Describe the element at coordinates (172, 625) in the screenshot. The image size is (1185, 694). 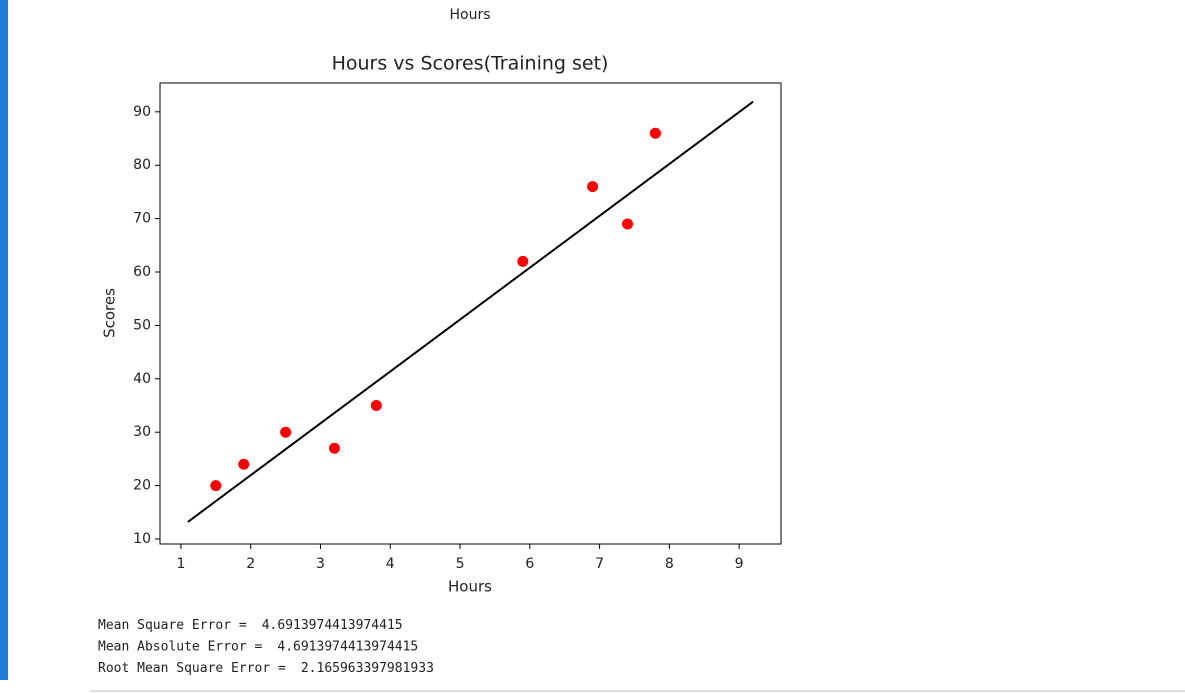
I see `metric-label: Mean Square Error =` at that location.